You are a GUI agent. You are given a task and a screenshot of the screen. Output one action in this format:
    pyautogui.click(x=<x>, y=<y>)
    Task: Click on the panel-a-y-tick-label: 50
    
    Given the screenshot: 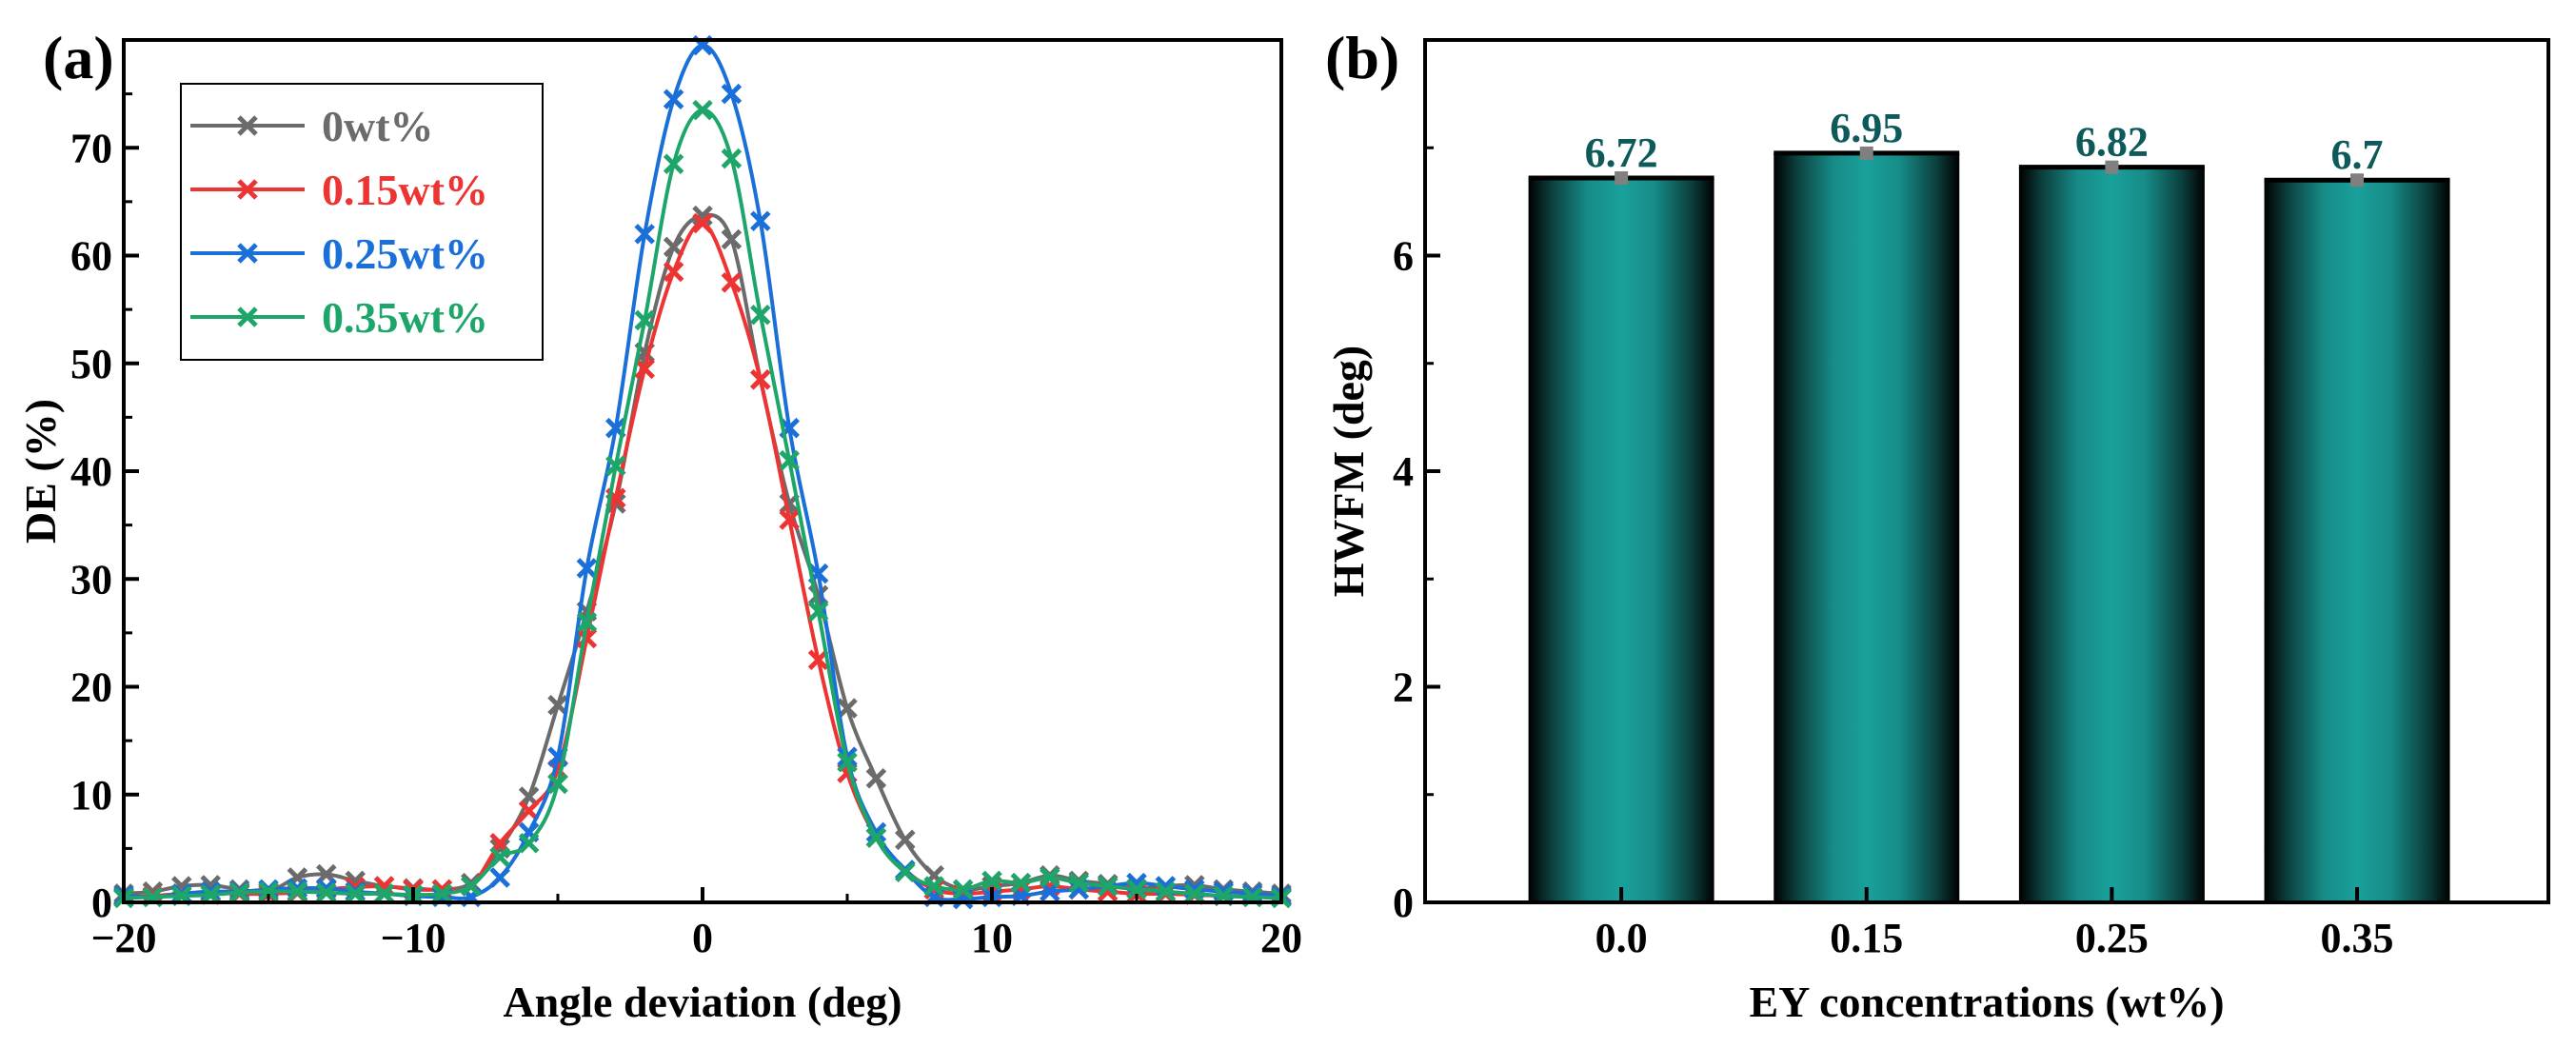 What is the action you would take?
    pyautogui.click(x=91, y=364)
    